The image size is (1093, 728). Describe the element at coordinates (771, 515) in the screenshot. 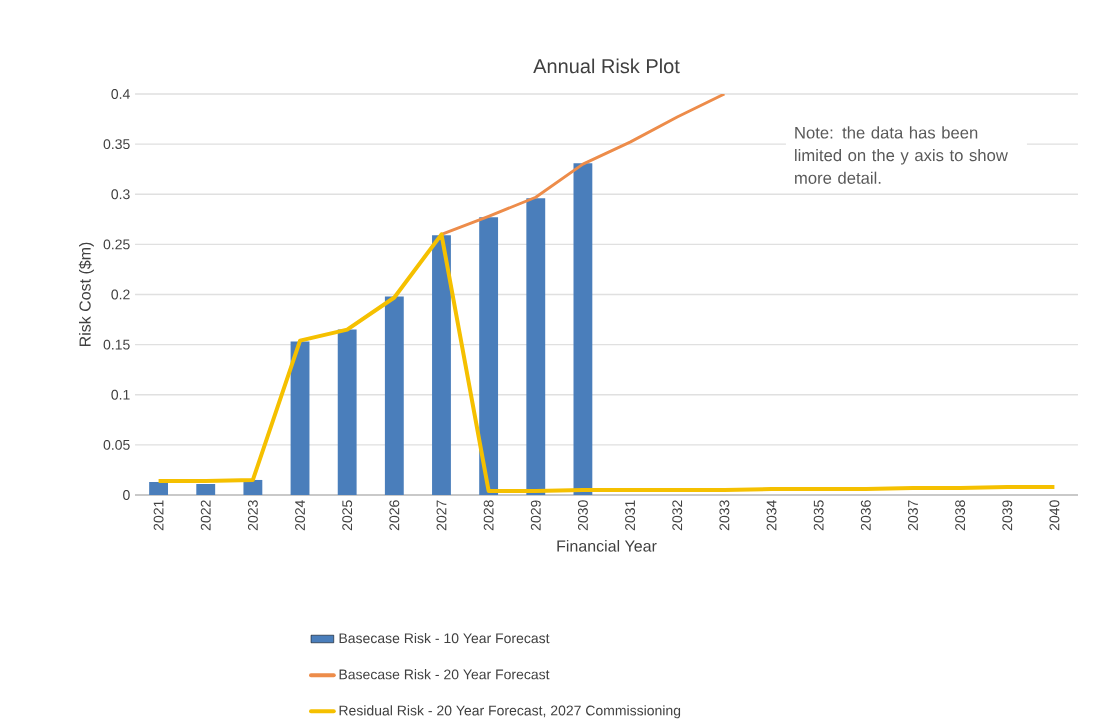

I see `x-tick-label: 2034` at that location.